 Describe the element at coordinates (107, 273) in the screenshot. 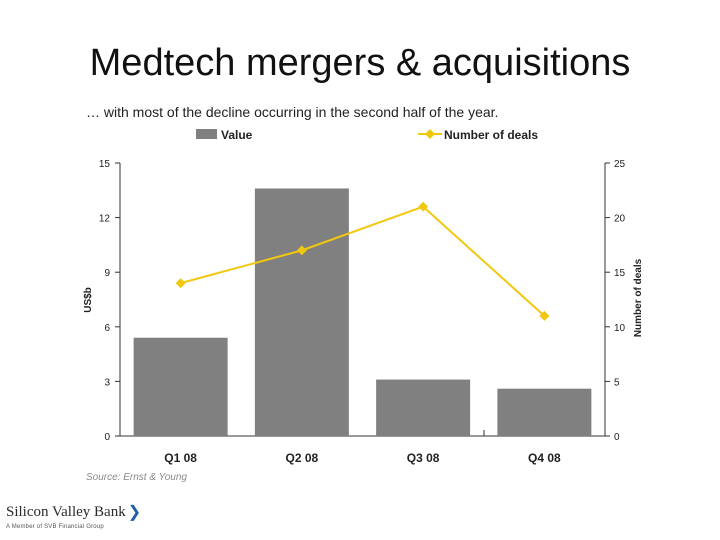

I see `y-tick-label-left: 9` at that location.